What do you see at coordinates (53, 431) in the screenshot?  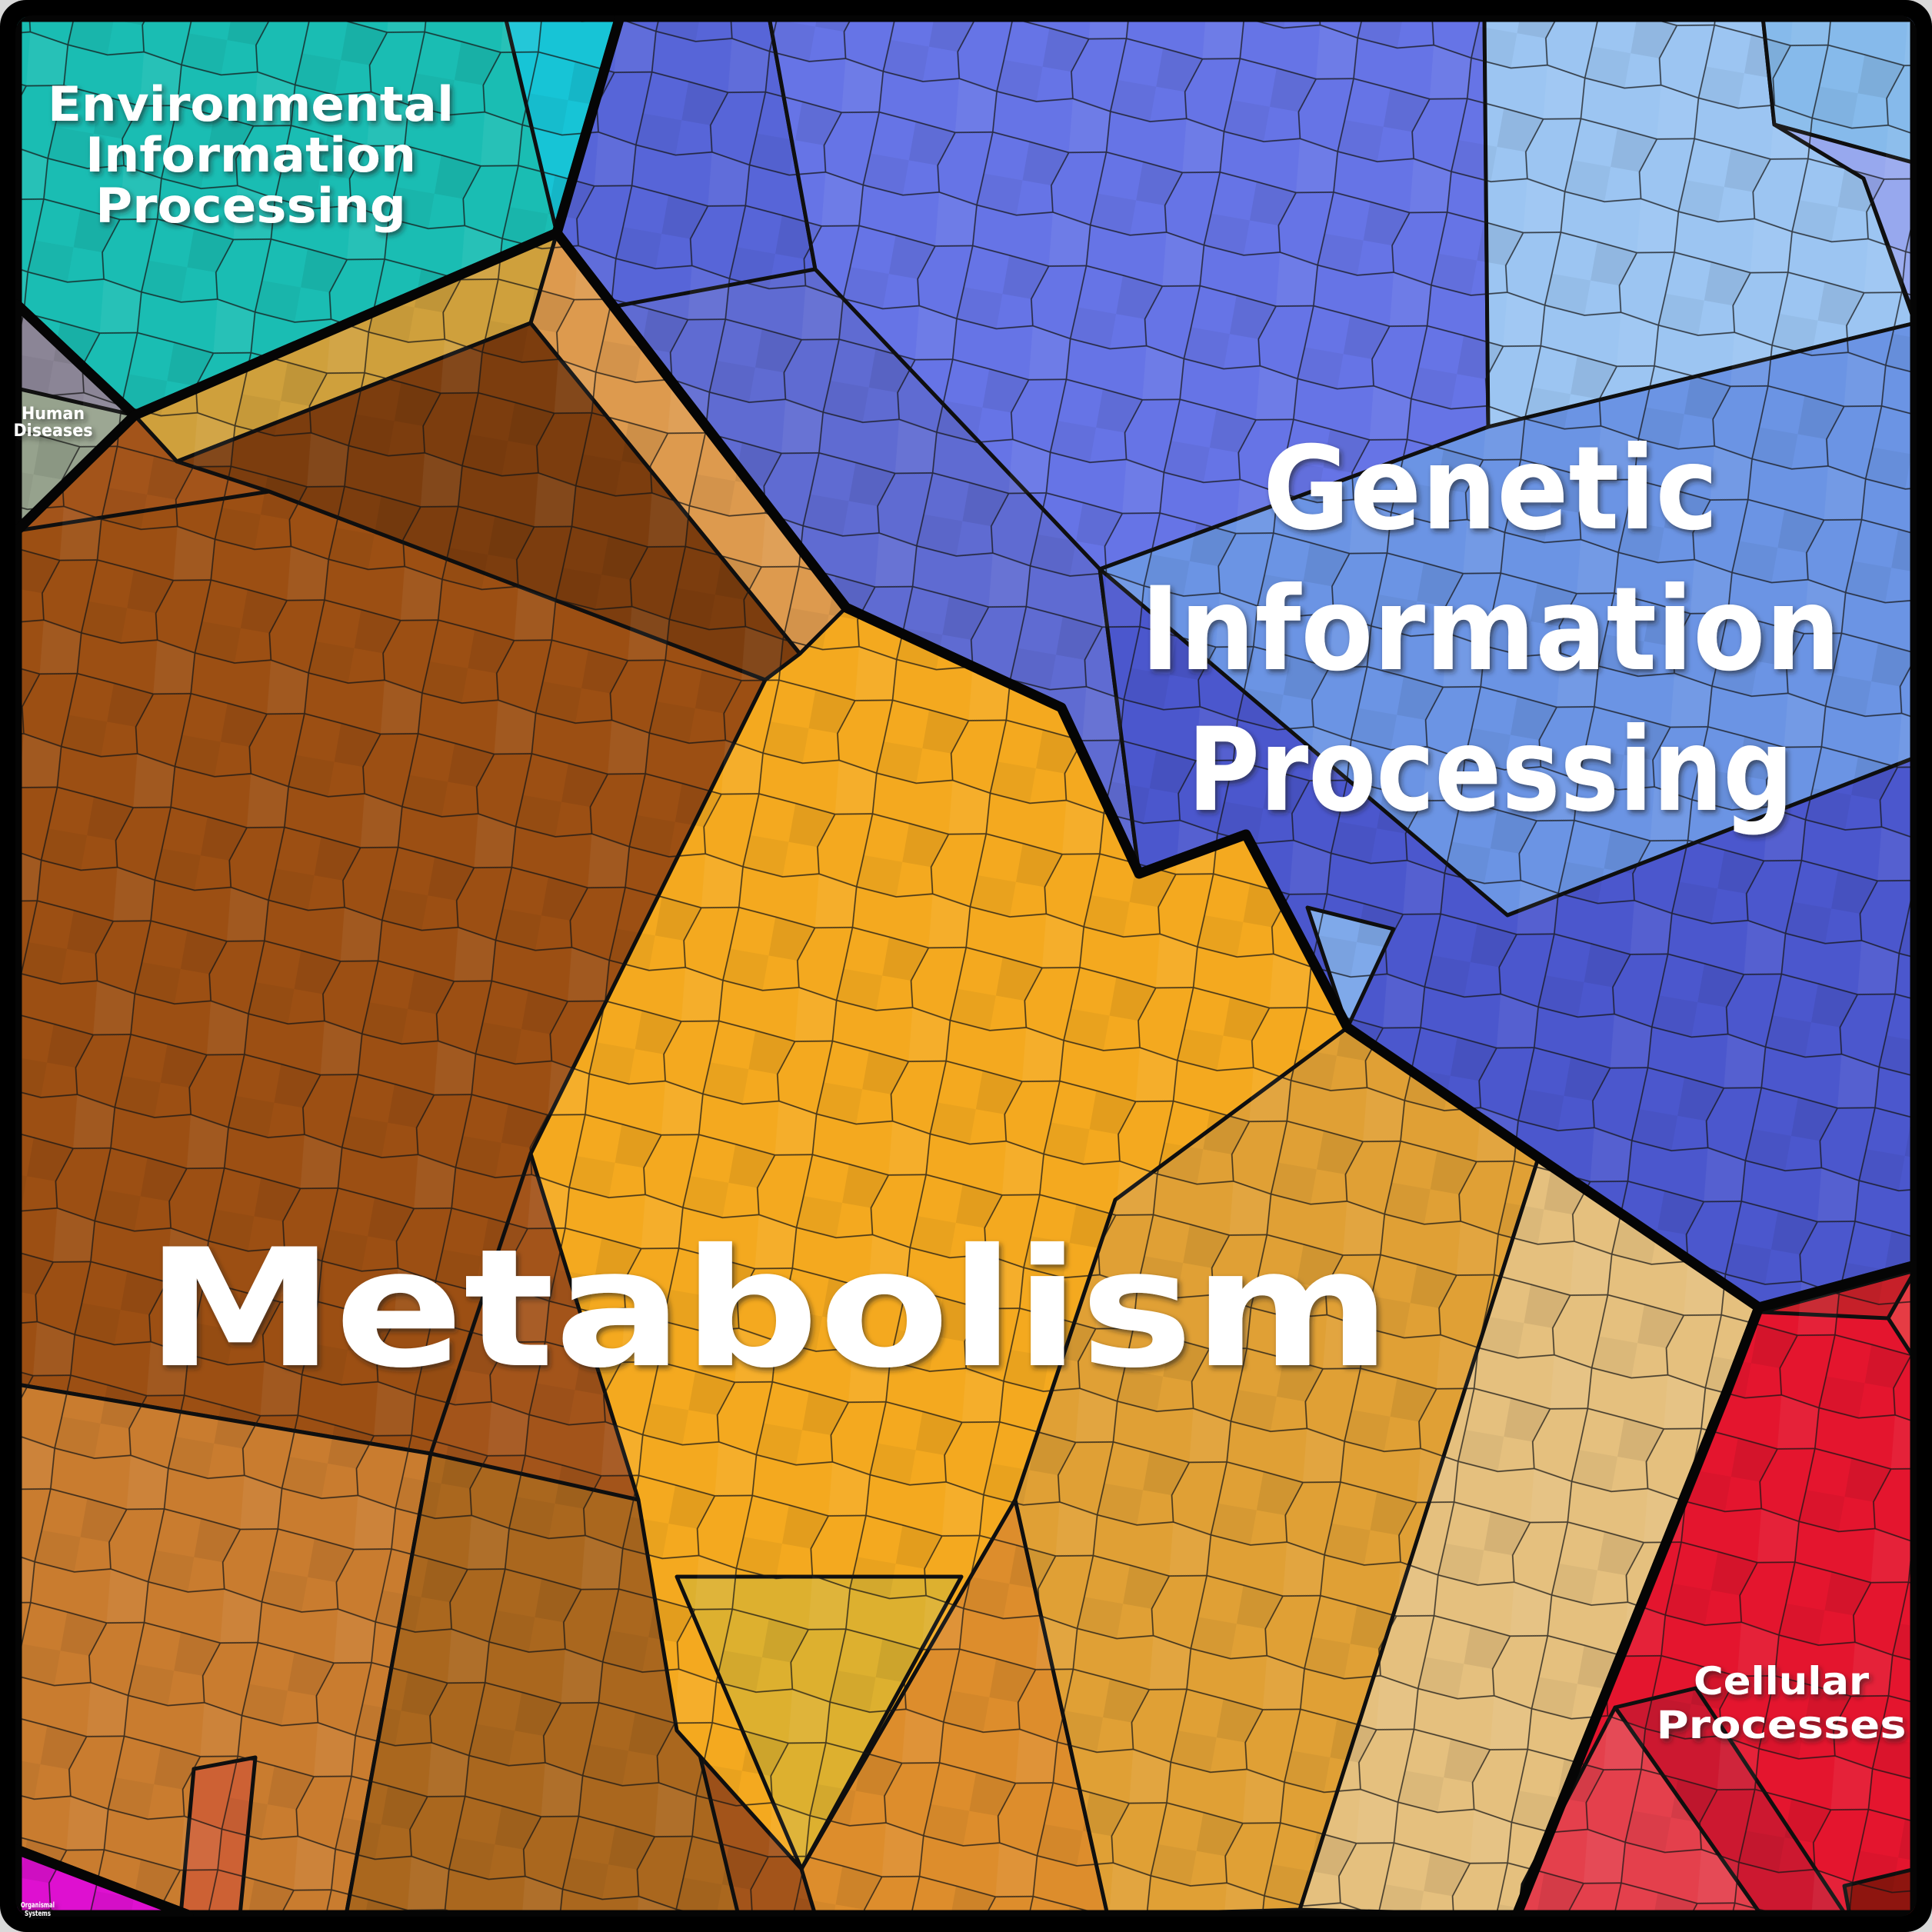 I see `label-line-hd-1: Diseases` at bounding box center [53, 431].